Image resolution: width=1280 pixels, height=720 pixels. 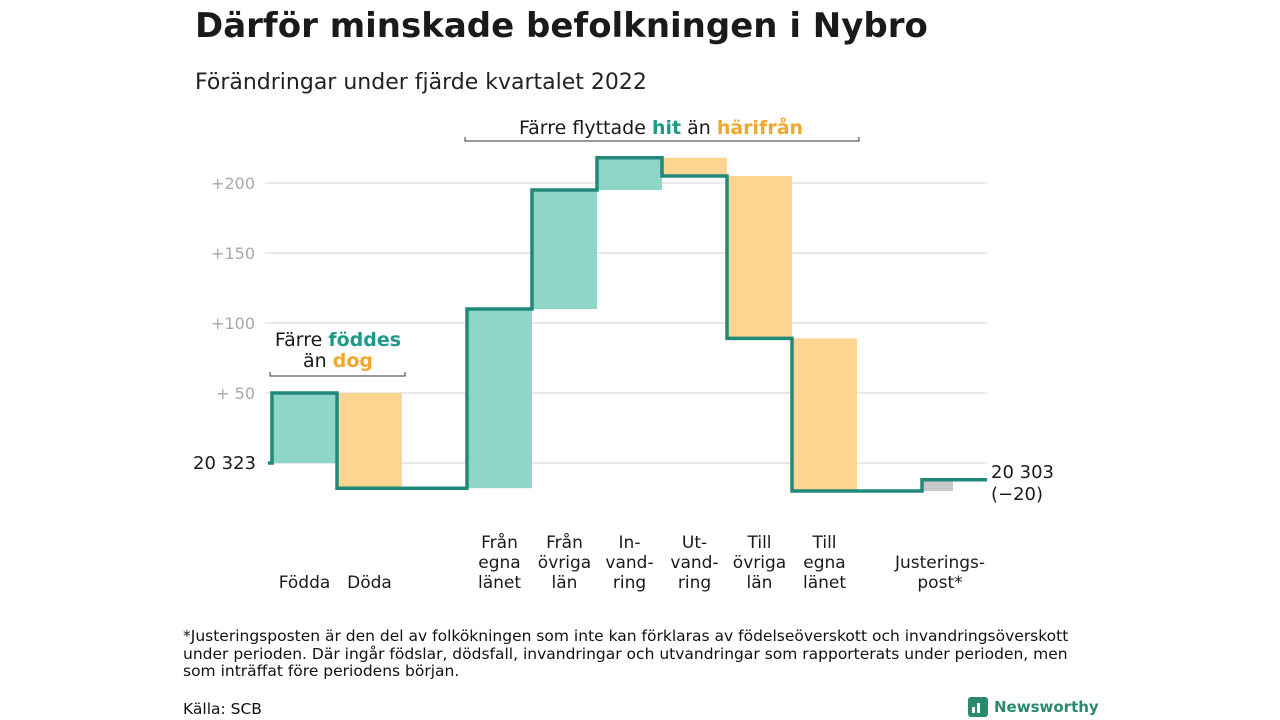 I want to click on brand-logo: Newsworthy, so click(x=1033, y=707).